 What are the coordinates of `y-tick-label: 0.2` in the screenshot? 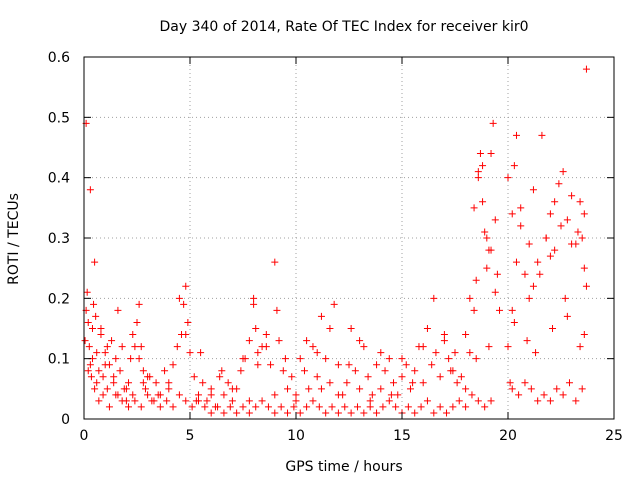 It's located at (59, 299).